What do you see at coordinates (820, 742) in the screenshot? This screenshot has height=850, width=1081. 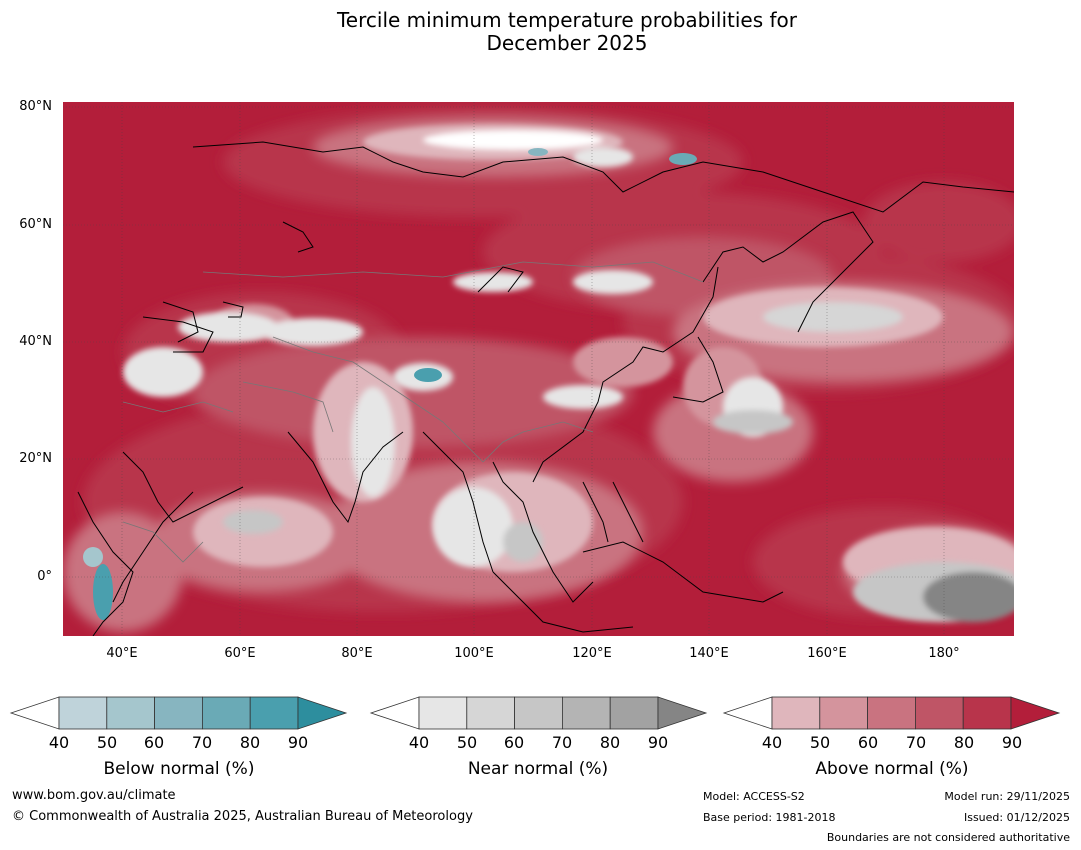 I see `above-tick-50: 50` at bounding box center [820, 742].